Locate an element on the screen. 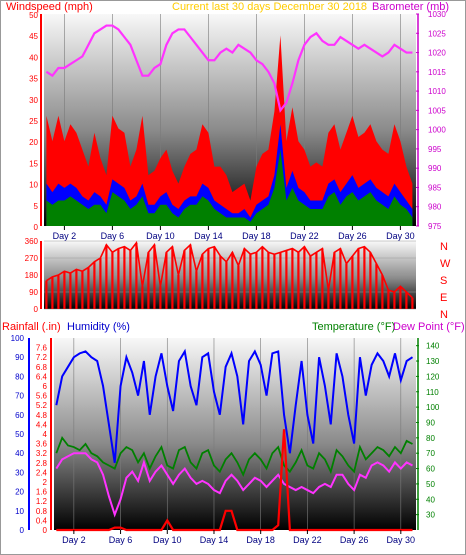  wind-y-tick-label: 0 is located at coordinates (36, 227).